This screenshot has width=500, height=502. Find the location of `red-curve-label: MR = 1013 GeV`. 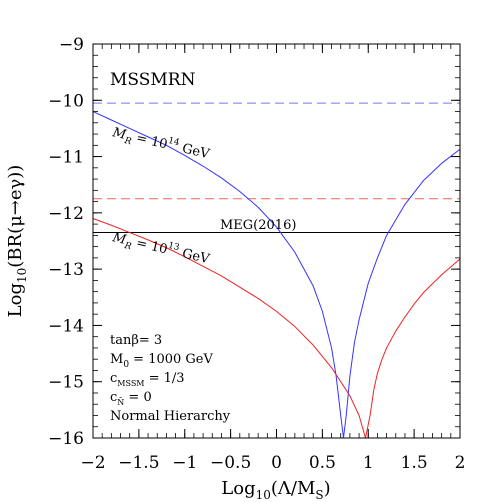

red-curve-label: MR = 1013 GeV is located at coordinates (160, 249).